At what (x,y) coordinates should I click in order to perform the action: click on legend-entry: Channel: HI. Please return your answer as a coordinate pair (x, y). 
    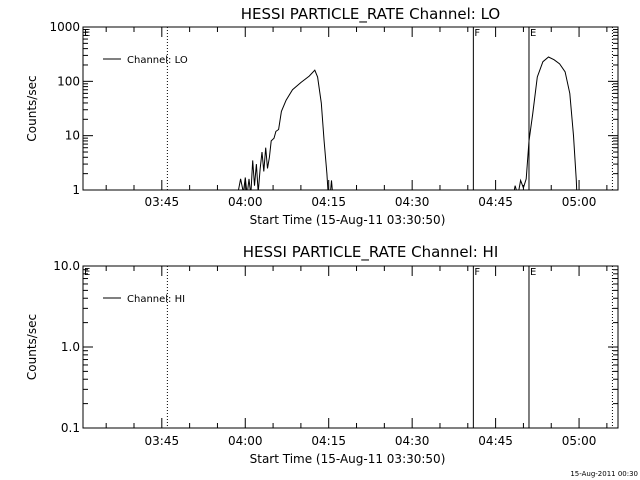
    Looking at the image, I should click on (156, 299).